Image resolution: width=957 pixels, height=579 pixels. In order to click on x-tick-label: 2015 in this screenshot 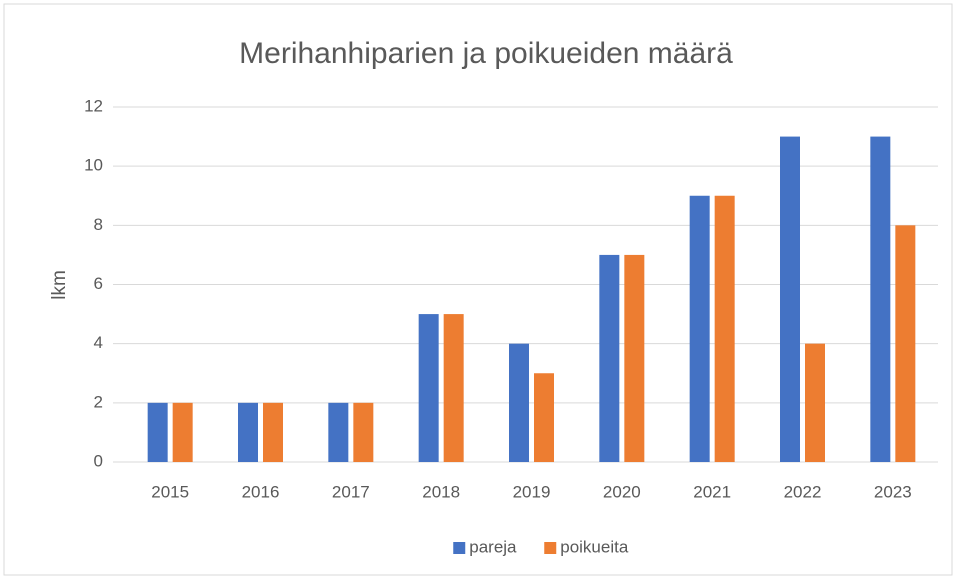, I will do `click(170, 491)`.